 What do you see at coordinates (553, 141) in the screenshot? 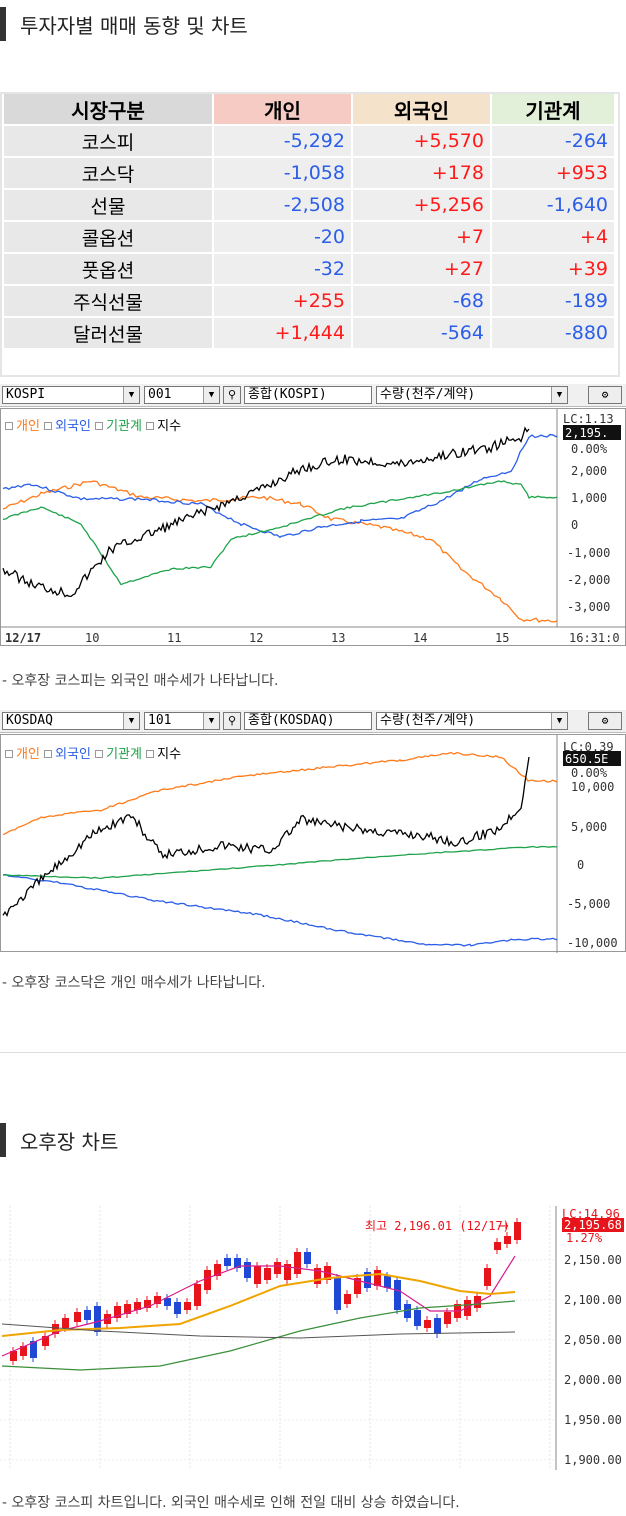
I see `cell-institution: -264` at bounding box center [553, 141].